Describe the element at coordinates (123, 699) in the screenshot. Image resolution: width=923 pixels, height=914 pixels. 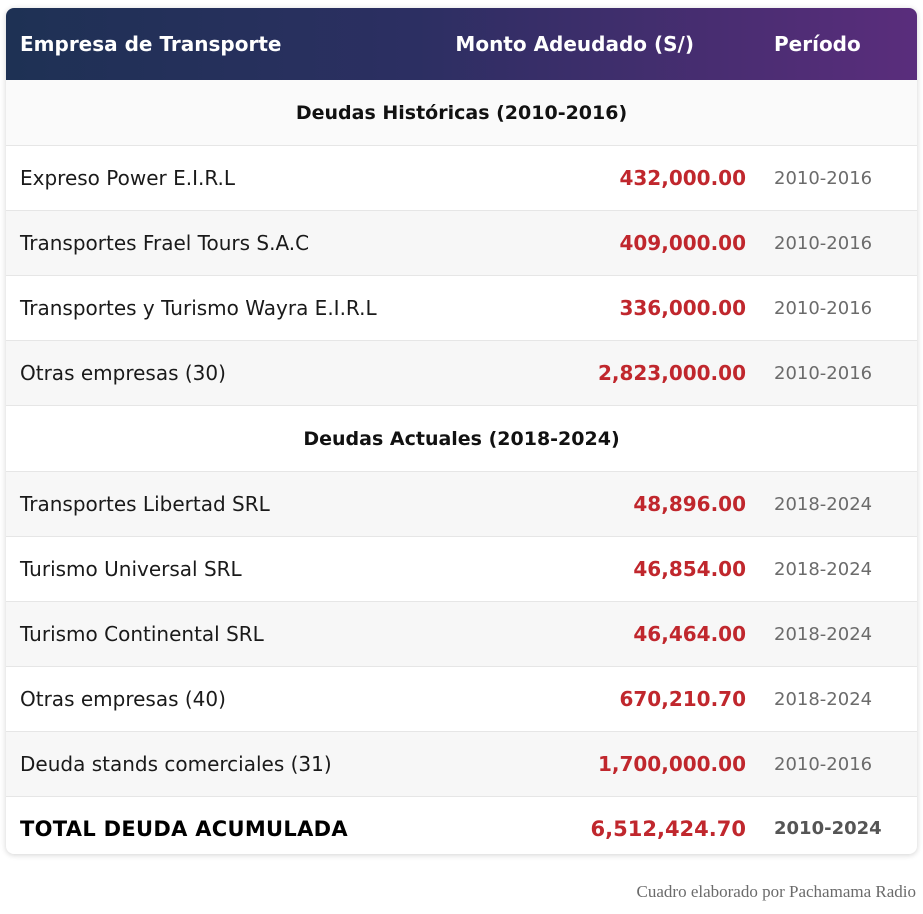
I see `row-company: Otras empresas (40)` at that location.